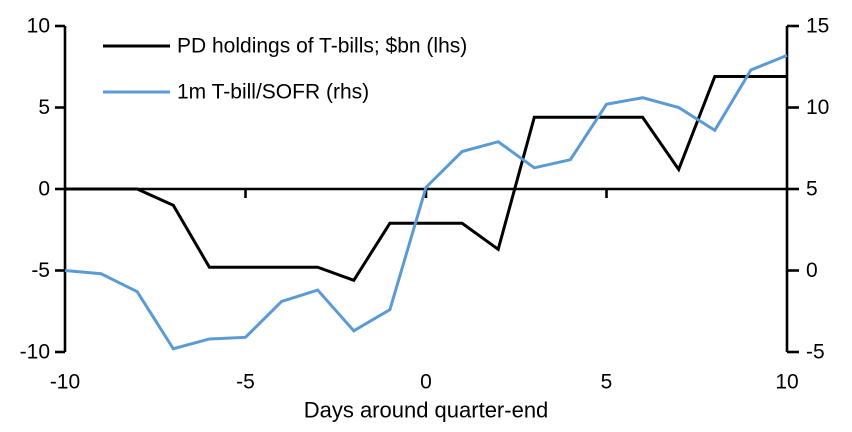 The image size is (852, 432). What do you see at coordinates (322, 46) in the screenshot?
I see `legend-label: PD holdings of T-bills; $bn (lhs)` at bounding box center [322, 46].